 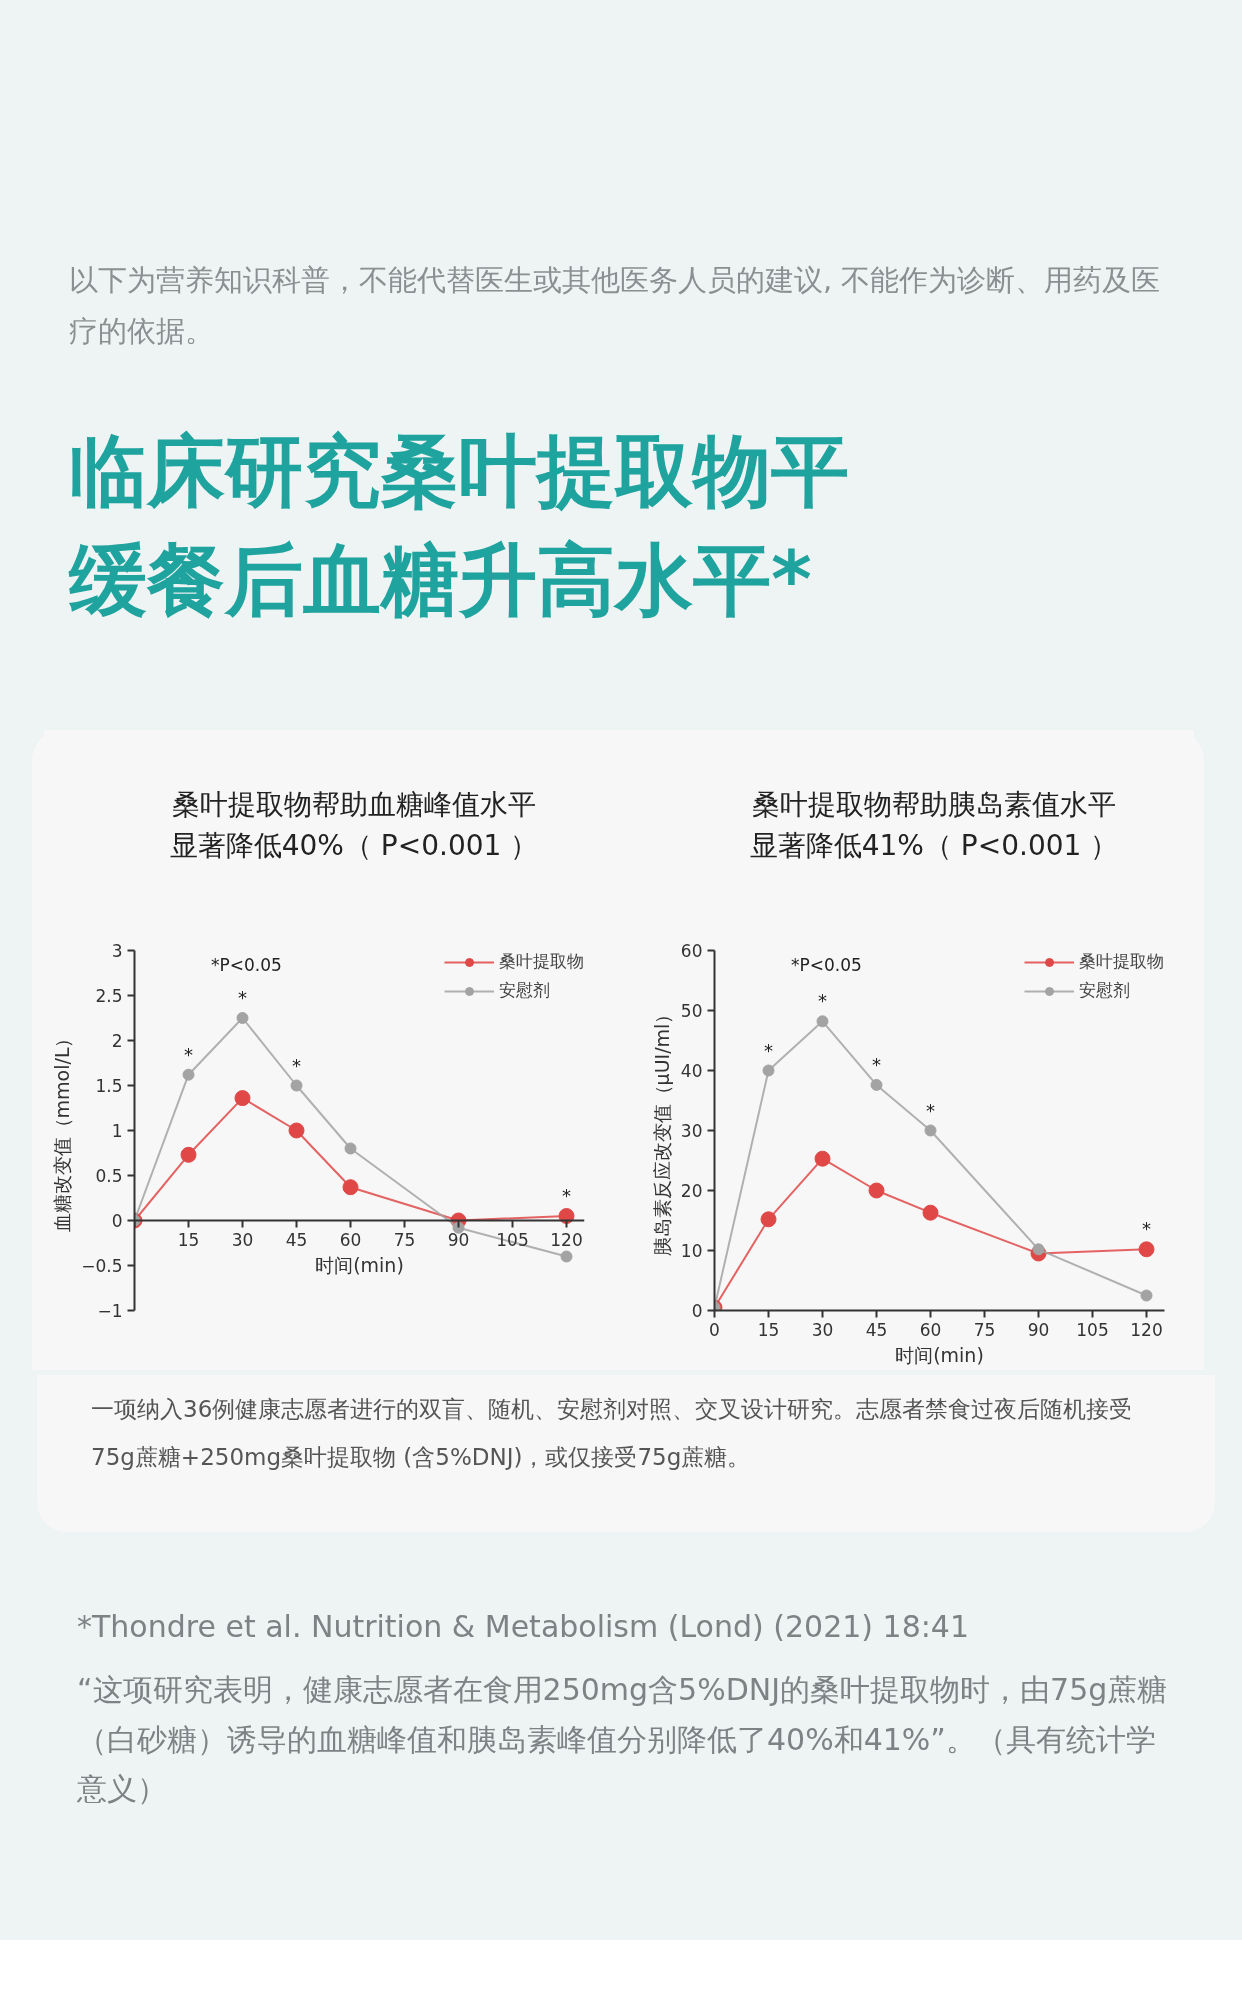 I want to click on y-tick-label: −0.5, so click(x=102, y=1266).